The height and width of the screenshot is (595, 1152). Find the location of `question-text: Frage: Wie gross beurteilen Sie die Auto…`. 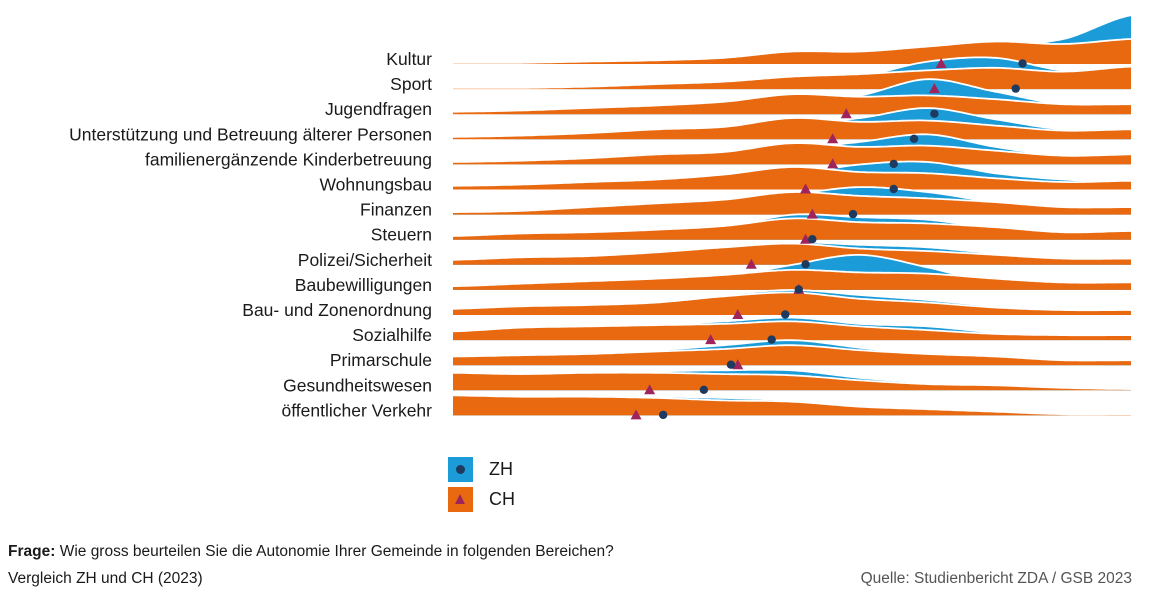

question-text: Frage: Wie gross beurteilen Sie die Auto… is located at coordinates (311, 552).